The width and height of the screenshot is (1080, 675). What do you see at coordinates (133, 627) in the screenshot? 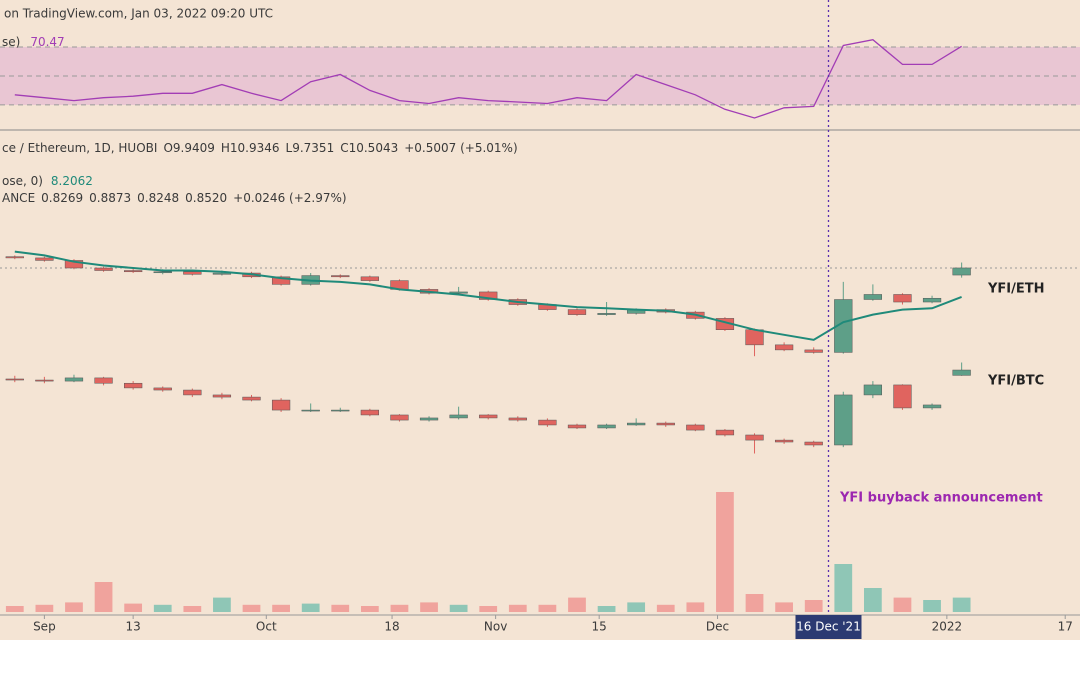
I see `x-tick-label: 13` at bounding box center [133, 627].